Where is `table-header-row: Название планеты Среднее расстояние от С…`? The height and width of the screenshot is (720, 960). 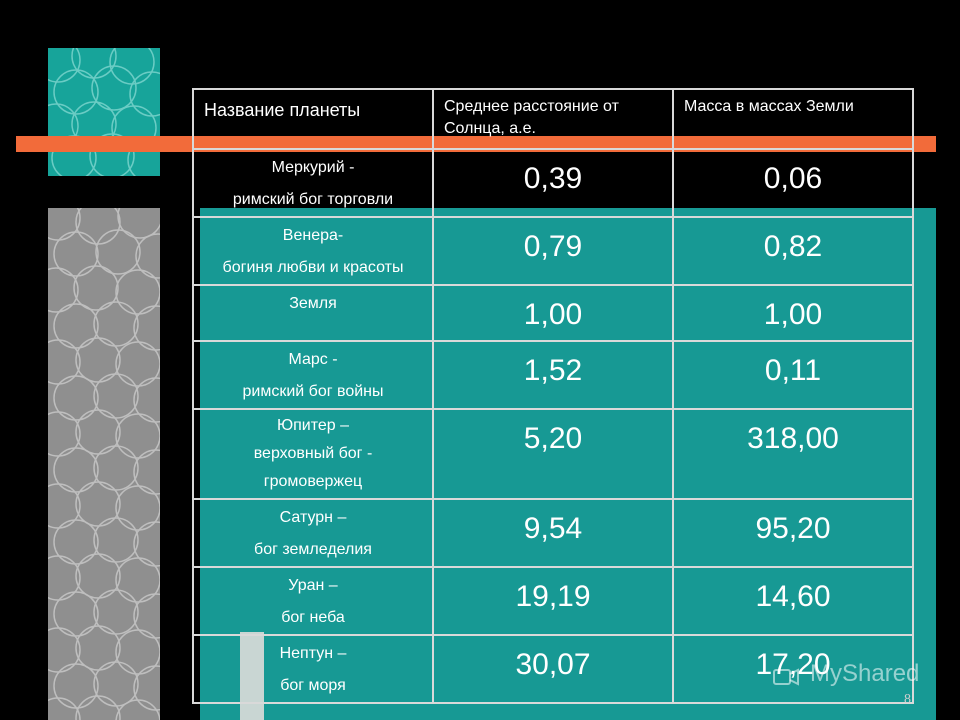 table-header-row: Название планеты Среднее расстояние от С… is located at coordinates (553, 119).